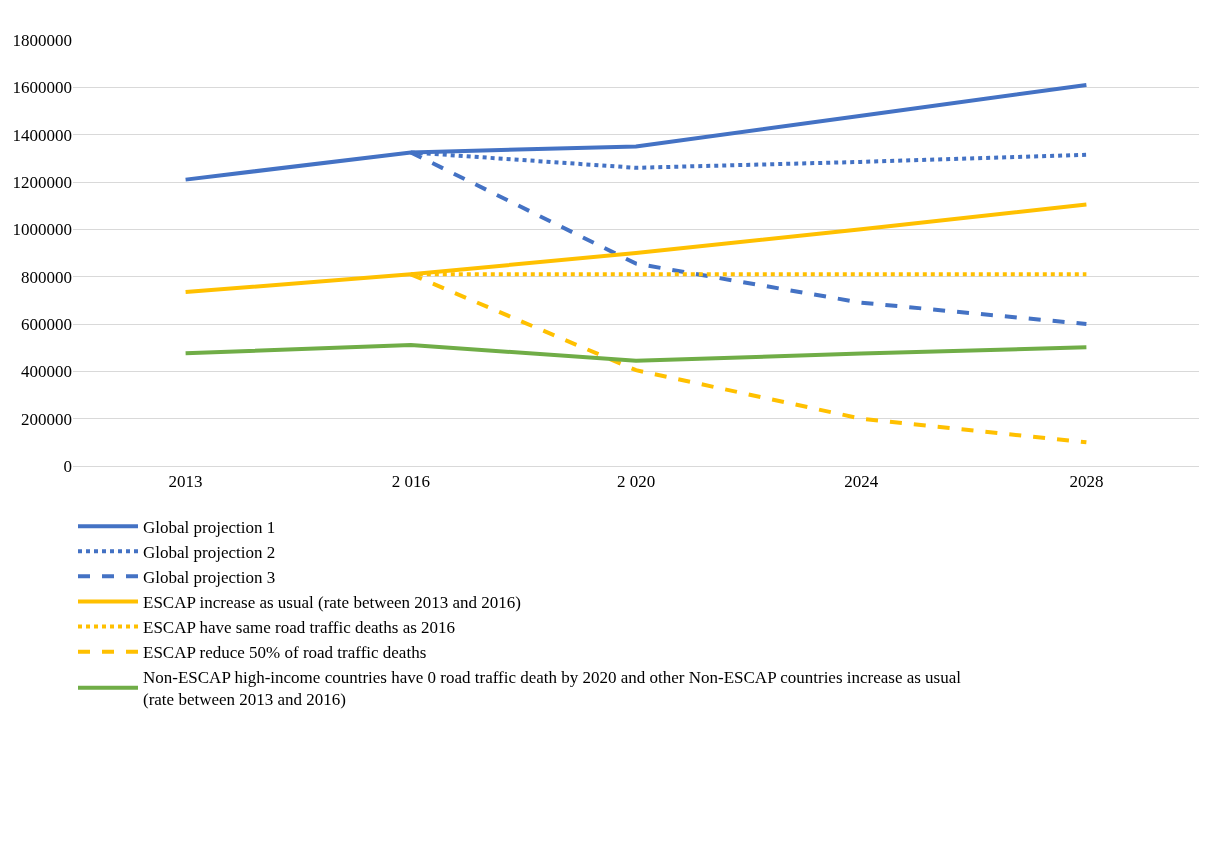 The width and height of the screenshot is (1219, 851). I want to click on legend-label: Global projection 1, so click(209, 527).